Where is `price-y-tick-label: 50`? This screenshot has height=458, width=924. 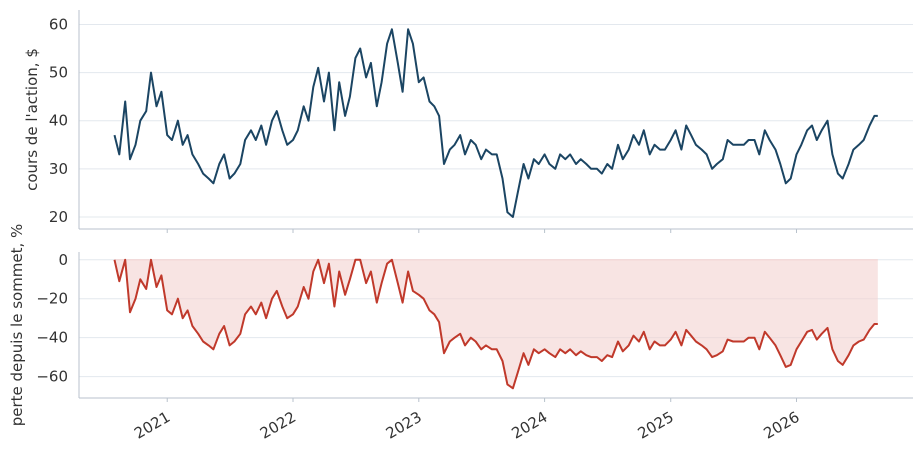 price-y-tick-label: 50 is located at coordinates (58, 73).